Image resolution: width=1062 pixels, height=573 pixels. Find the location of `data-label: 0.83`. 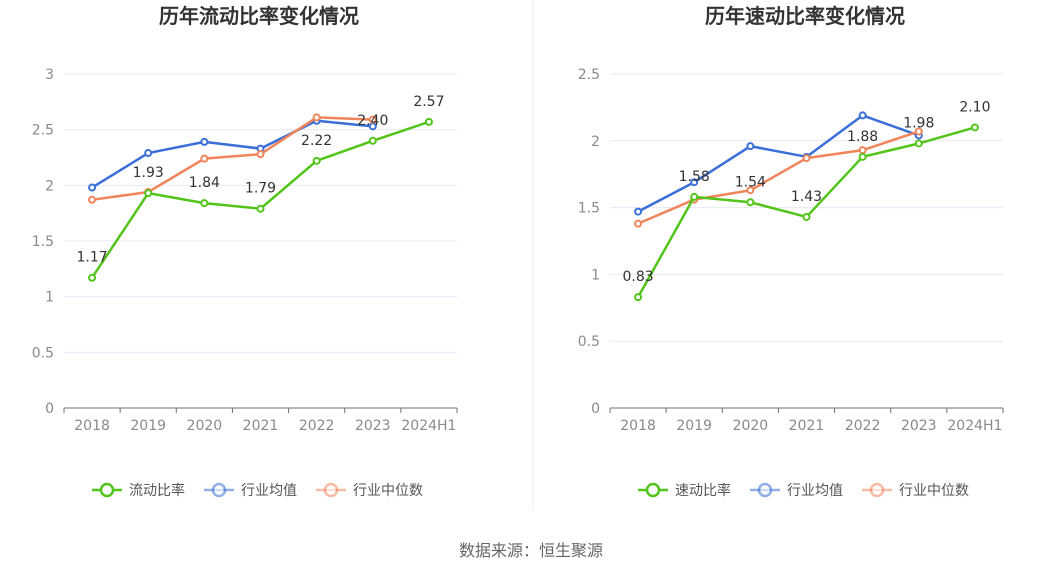

data-label: 0.83 is located at coordinates (637, 277).